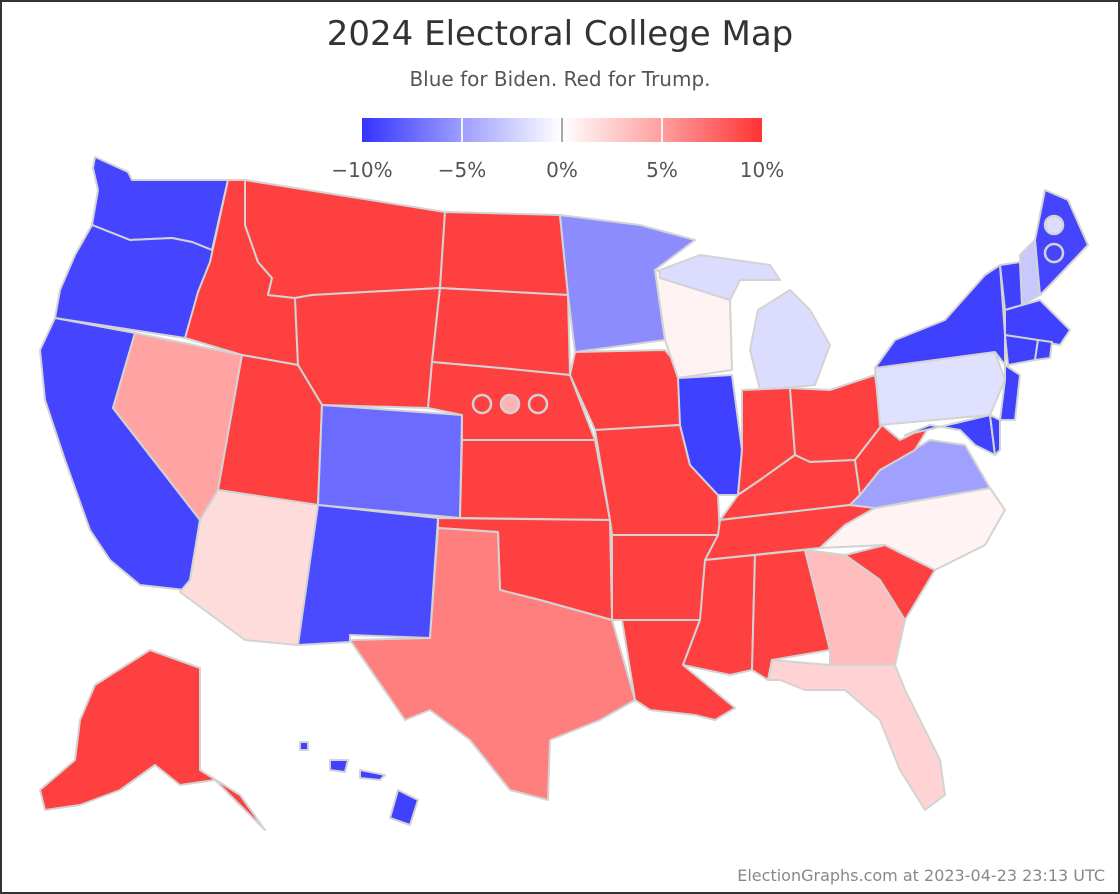 The height and width of the screenshot is (894, 1120). Describe the element at coordinates (1037, 322) in the screenshot. I see `state-massachusetts` at that location.